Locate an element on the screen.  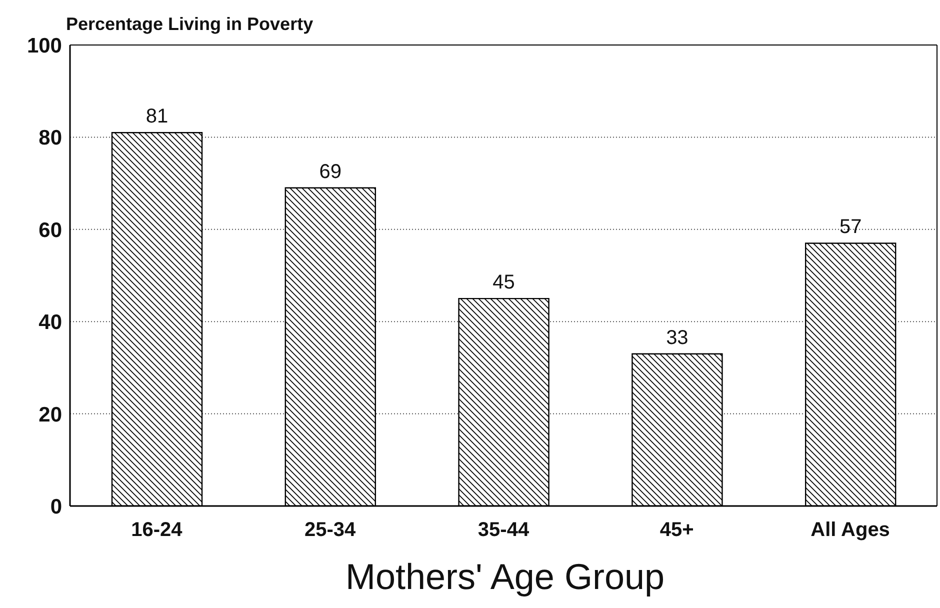
chart-title: Percentage Living in Poverty is located at coordinates (190, 24).